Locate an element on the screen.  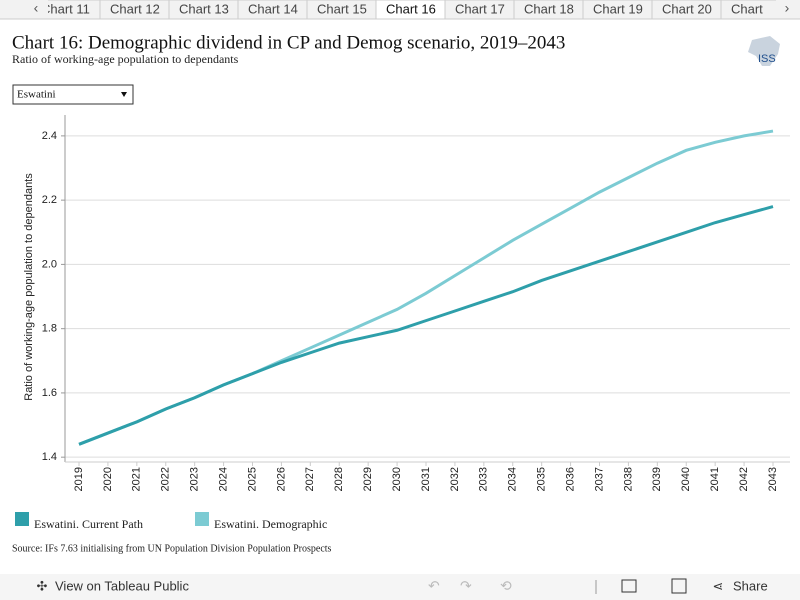
tab-label: Chart 11 is located at coordinates (65, 8).